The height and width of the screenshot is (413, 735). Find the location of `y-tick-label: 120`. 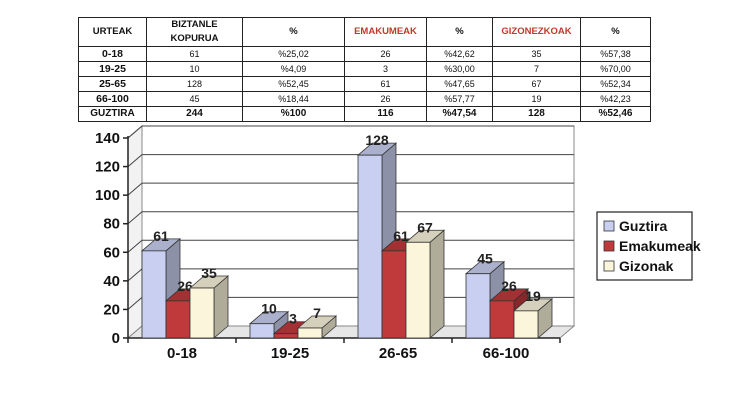

y-tick-label: 120 is located at coordinates (107, 167).